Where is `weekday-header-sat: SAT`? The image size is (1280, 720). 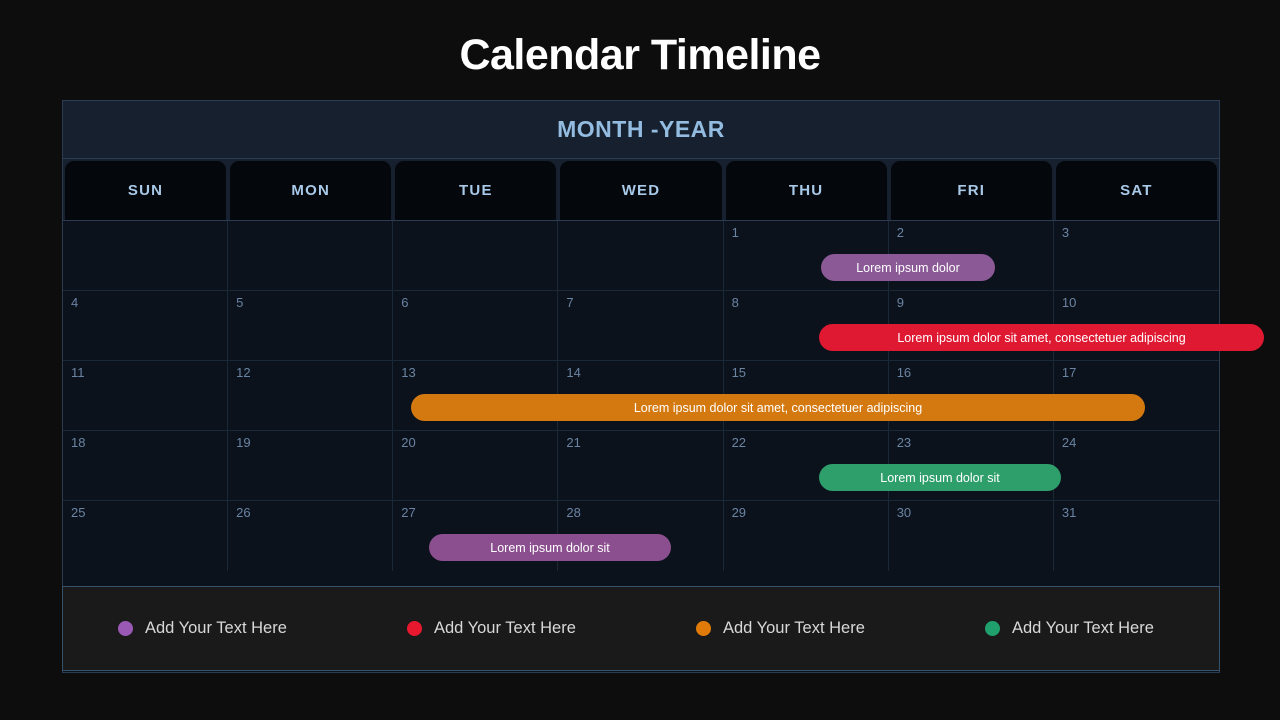
weekday-header-sat: SAT is located at coordinates (1136, 190).